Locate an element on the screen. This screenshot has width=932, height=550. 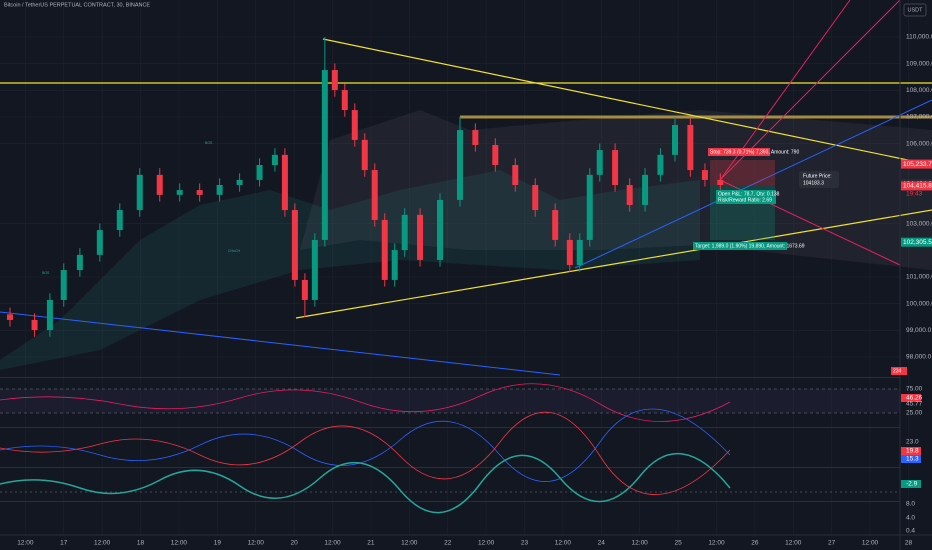
rsi-band is located at coordinates (450, 401).